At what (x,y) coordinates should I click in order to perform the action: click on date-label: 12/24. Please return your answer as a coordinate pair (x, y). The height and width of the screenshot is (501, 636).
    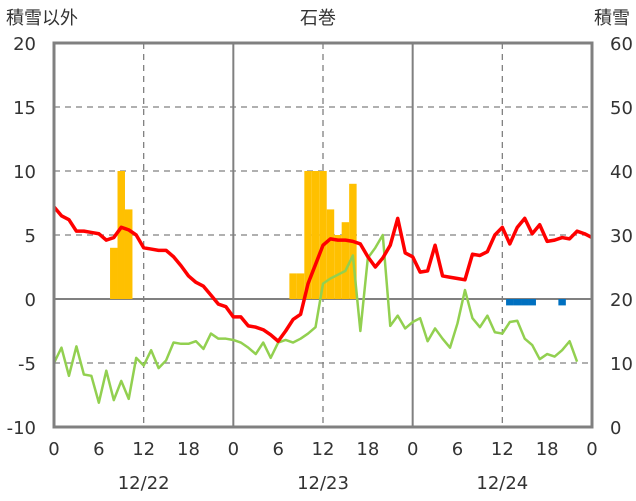
    Looking at the image, I should click on (502, 483).